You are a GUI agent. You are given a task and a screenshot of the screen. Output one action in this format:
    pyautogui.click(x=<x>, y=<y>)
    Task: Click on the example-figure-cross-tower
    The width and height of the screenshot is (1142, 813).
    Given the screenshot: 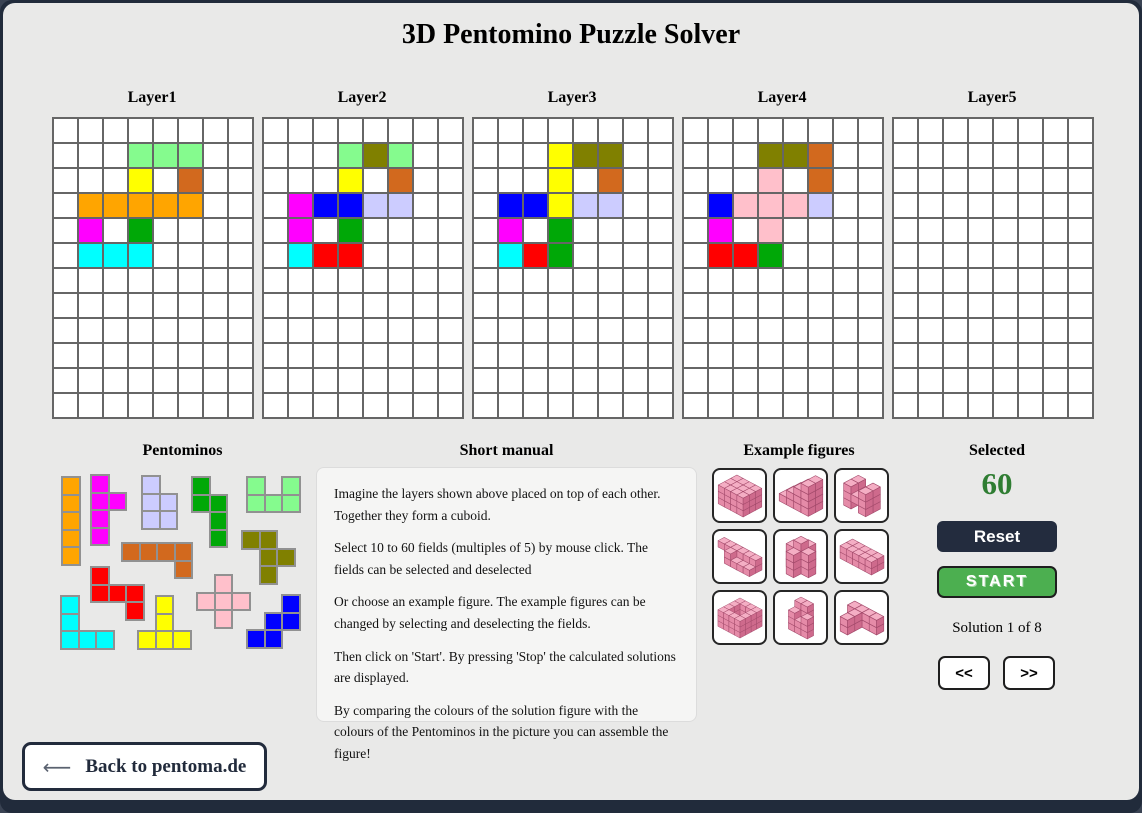 What is the action you would take?
    pyautogui.click(x=800, y=556)
    